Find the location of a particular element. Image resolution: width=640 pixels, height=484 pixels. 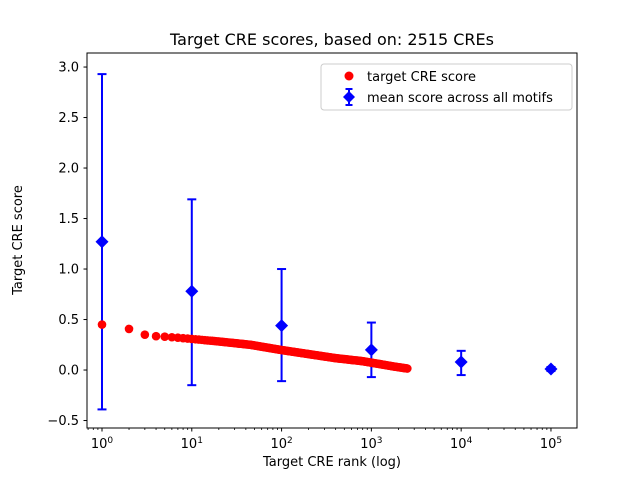

x-tick-label: 10¹ is located at coordinates (192, 444).